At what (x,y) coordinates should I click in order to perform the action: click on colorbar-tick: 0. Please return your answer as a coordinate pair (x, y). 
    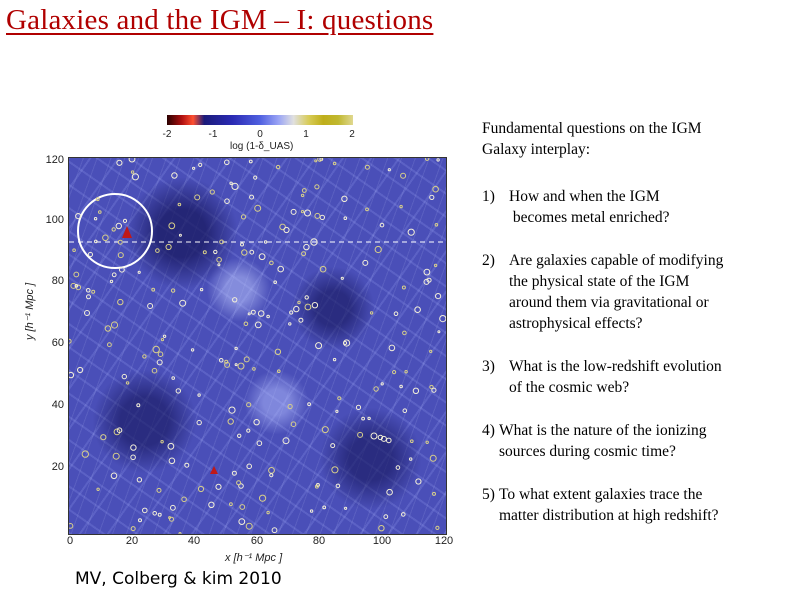
    Looking at the image, I should click on (260, 134).